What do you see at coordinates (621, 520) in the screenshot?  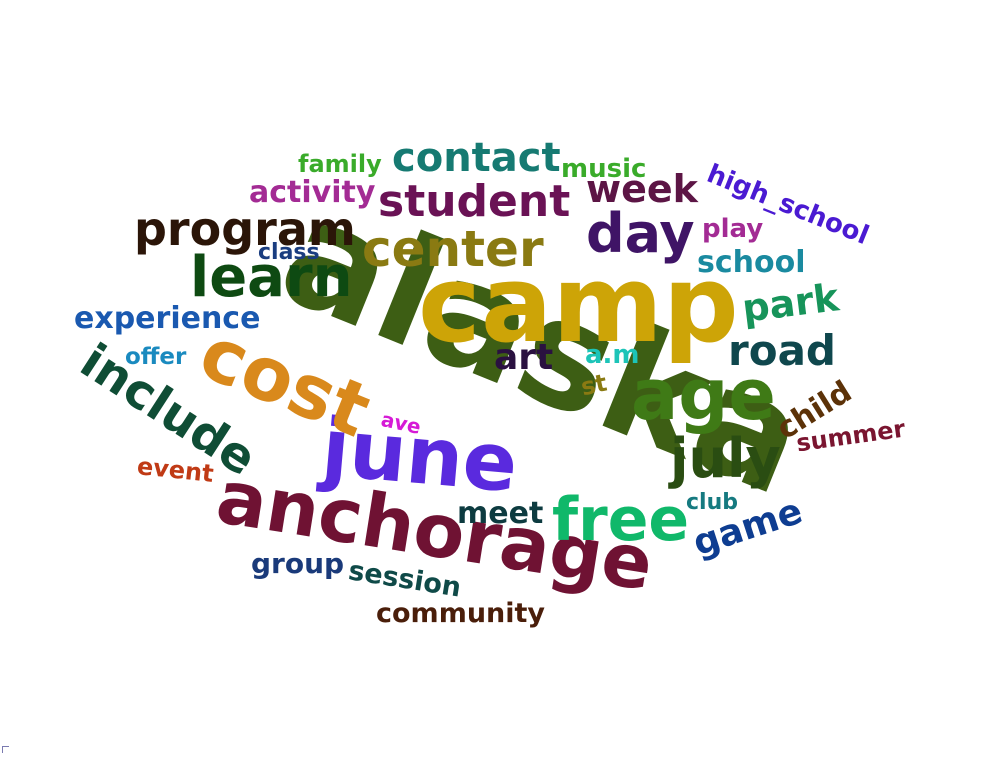 I see `word-free: free` at bounding box center [621, 520].